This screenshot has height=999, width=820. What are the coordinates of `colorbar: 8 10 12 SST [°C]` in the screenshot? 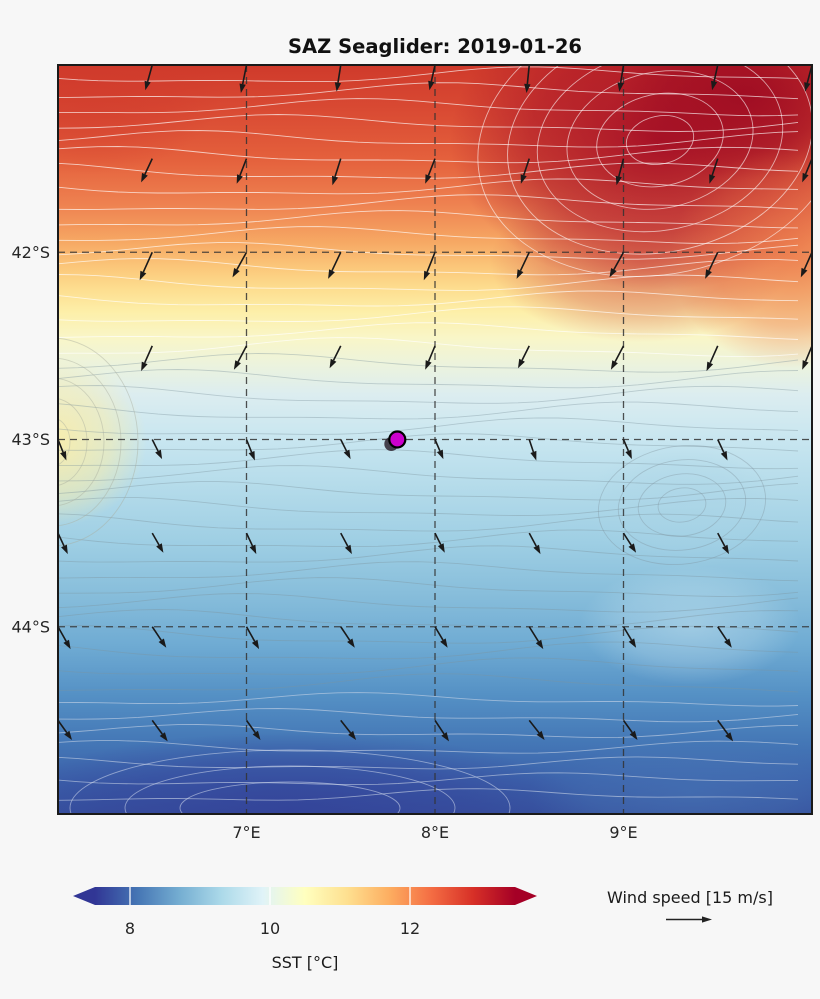 It's located at (305, 929).